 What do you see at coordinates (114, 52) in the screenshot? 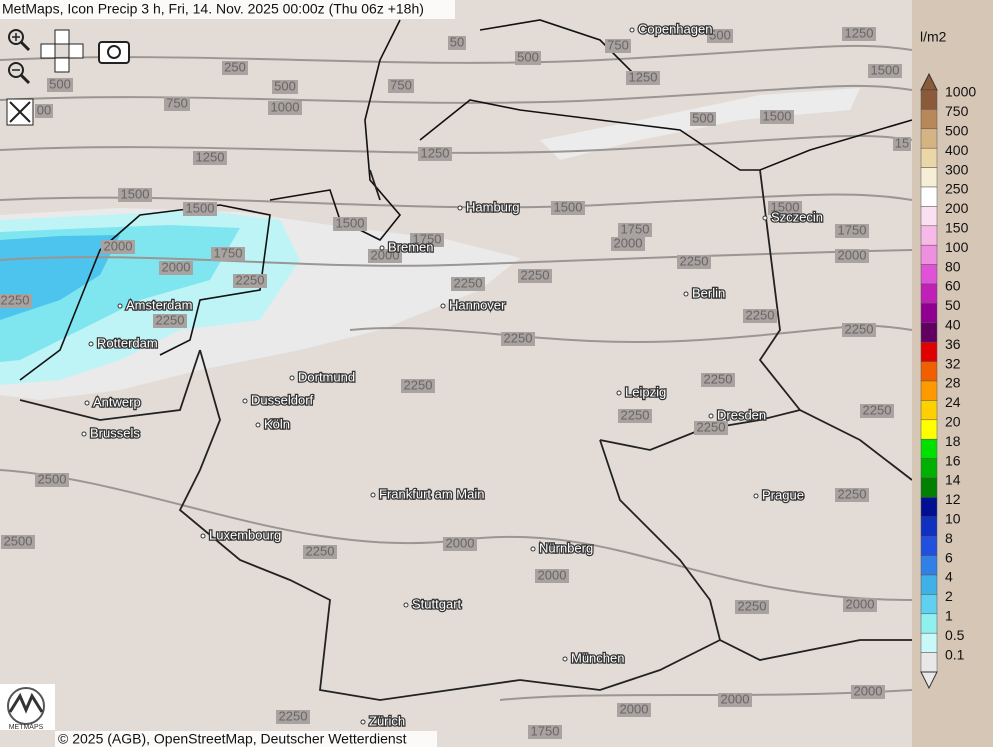
I see `screenshot-button` at bounding box center [114, 52].